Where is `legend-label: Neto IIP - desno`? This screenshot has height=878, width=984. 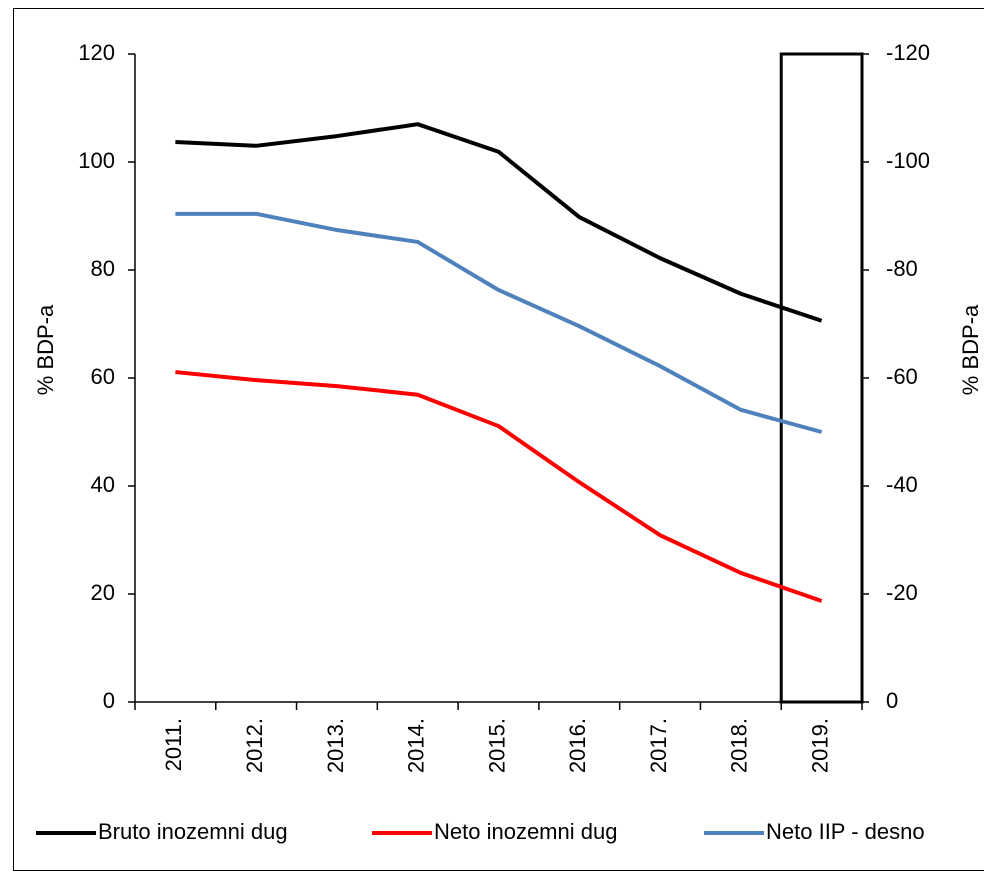
legend-label: Neto IIP - desno is located at coordinates (845, 831).